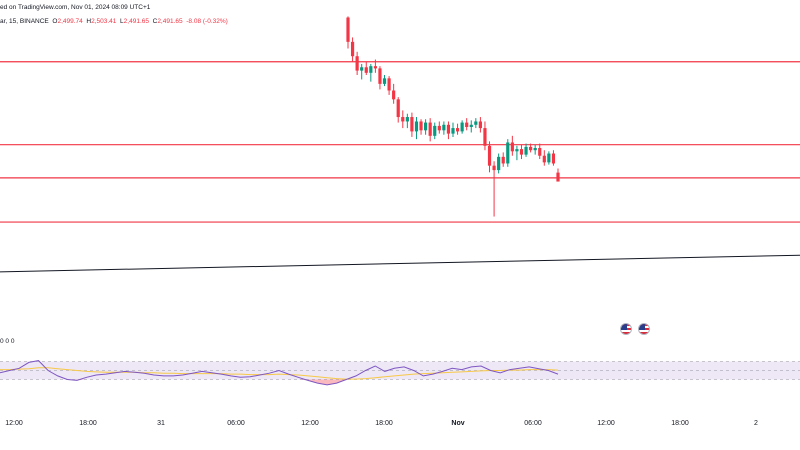 Image resolution: width=800 pixels, height=450 pixels. I want to click on ohlc-close-label: C, so click(155, 21).